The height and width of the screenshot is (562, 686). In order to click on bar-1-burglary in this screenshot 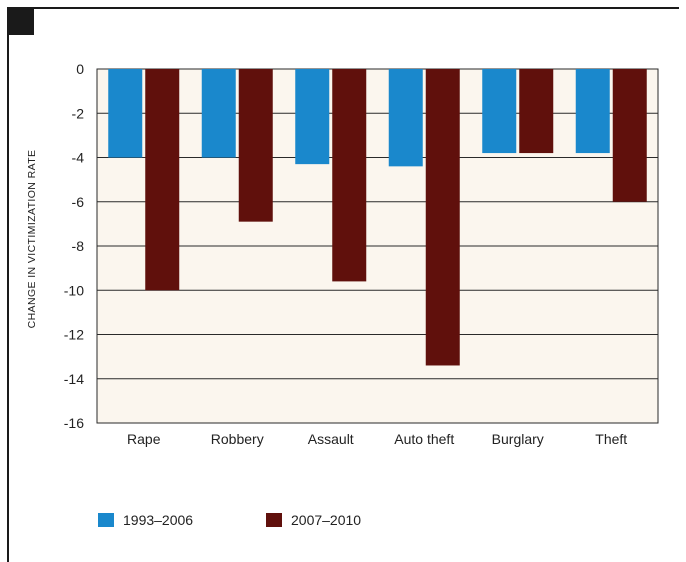, I will do `click(499, 111)`.